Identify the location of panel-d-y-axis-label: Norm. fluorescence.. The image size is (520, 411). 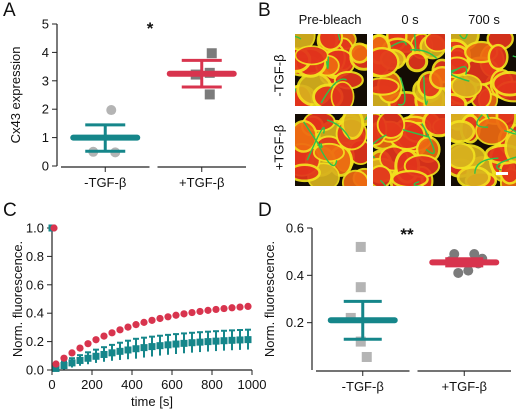
(269, 299).